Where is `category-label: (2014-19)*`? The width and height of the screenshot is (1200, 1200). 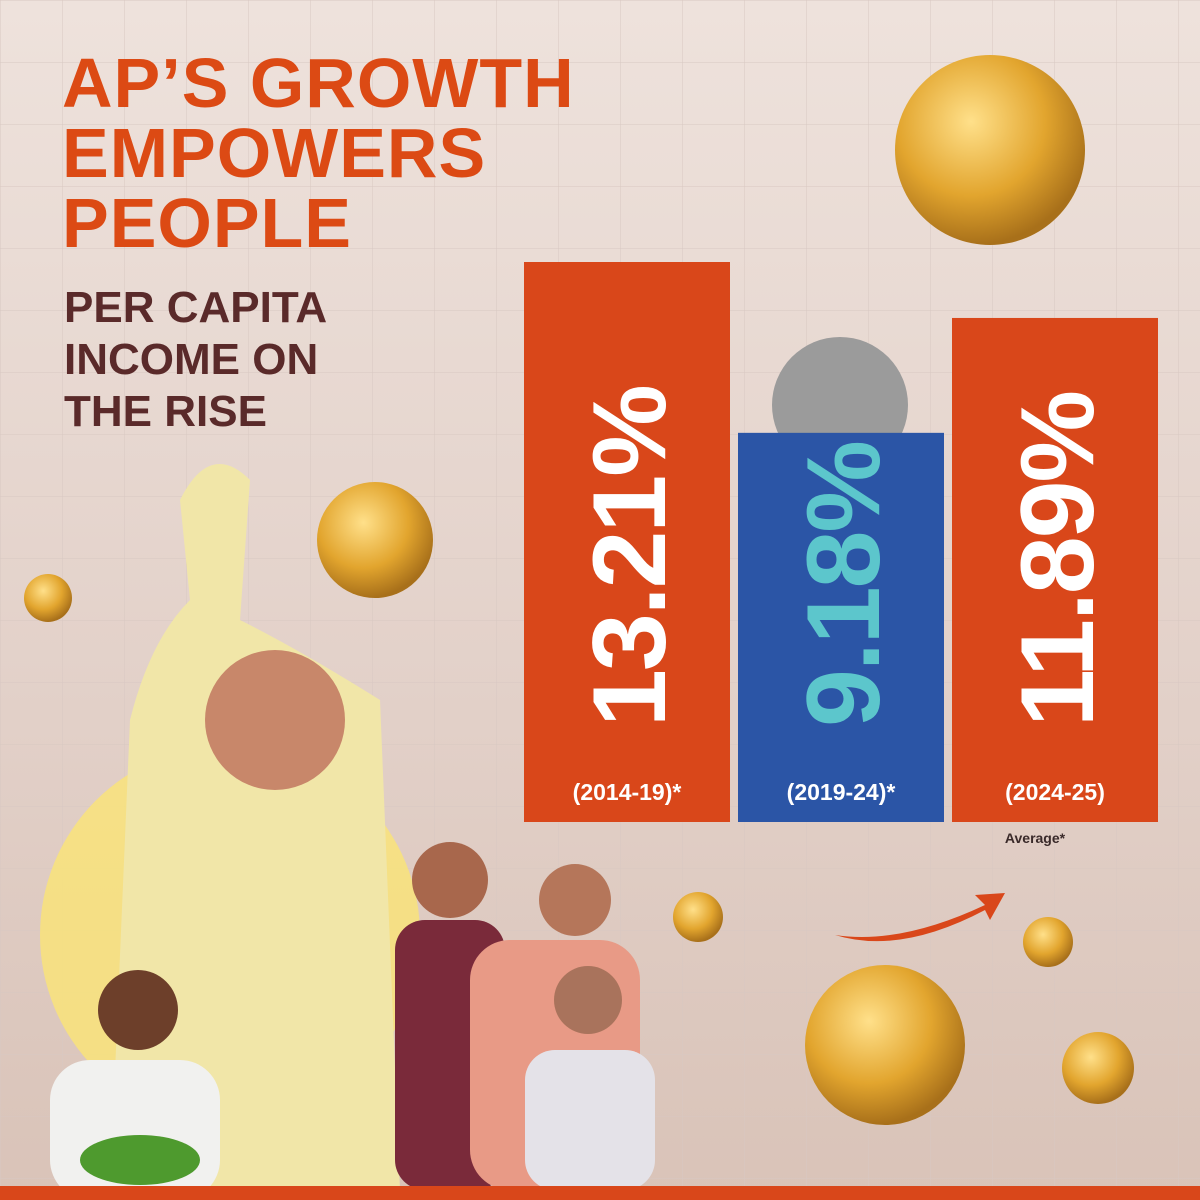 category-label: (2014-19)* is located at coordinates (627, 792).